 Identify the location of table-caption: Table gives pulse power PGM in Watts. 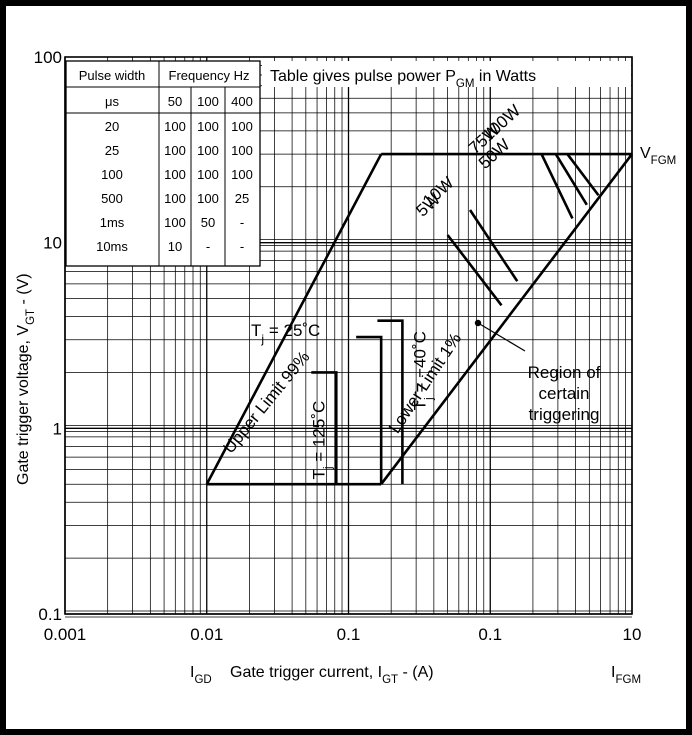
(403, 79).